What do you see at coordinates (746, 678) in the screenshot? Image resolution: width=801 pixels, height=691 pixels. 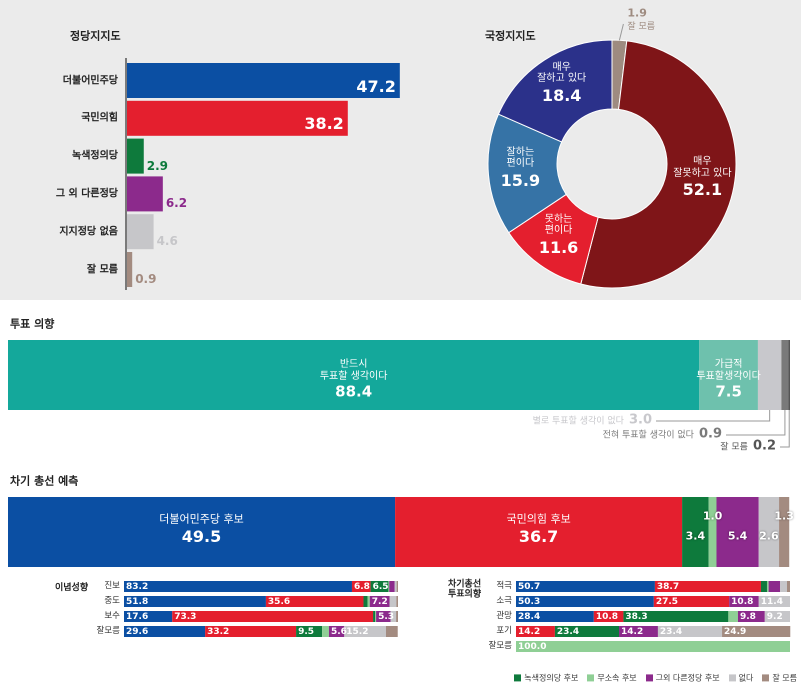 I see `legend-label: 없다` at bounding box center [746, 678].